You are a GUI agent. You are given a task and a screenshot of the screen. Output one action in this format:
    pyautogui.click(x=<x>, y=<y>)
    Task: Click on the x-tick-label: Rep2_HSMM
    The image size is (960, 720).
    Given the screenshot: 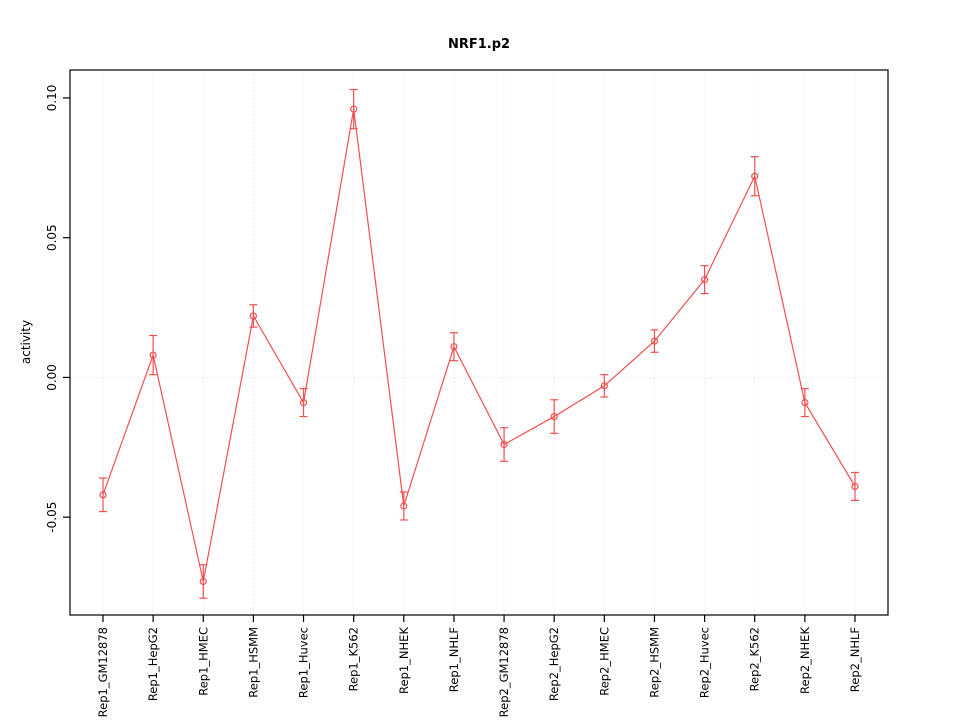 What is the action you would take?
    pyautogui.click(x=654, y=662)
    